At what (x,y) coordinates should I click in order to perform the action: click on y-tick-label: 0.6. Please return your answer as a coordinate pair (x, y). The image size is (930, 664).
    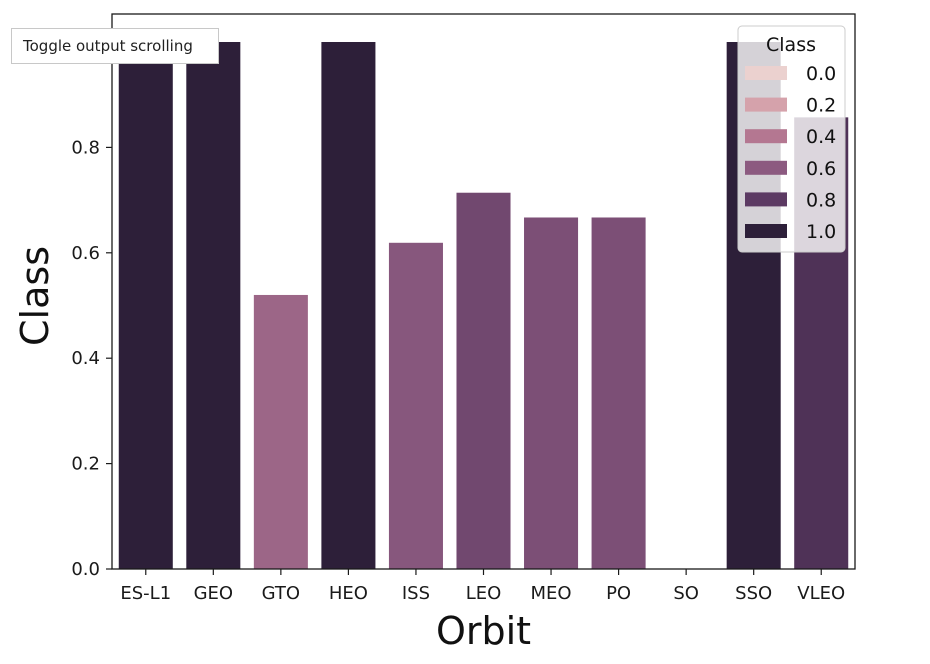
    Looking at the image, I should click on (85, 253).